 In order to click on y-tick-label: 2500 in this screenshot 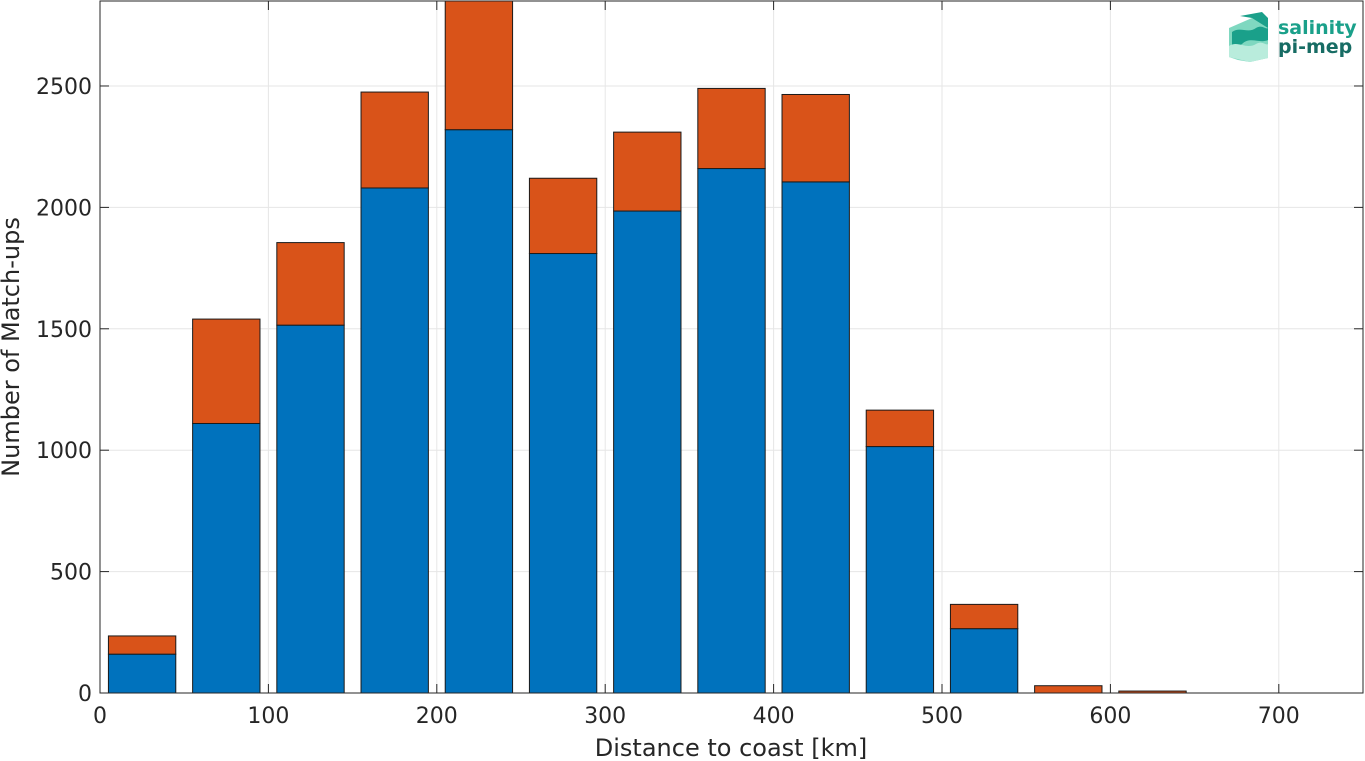, I will do `click(64, 87)`.